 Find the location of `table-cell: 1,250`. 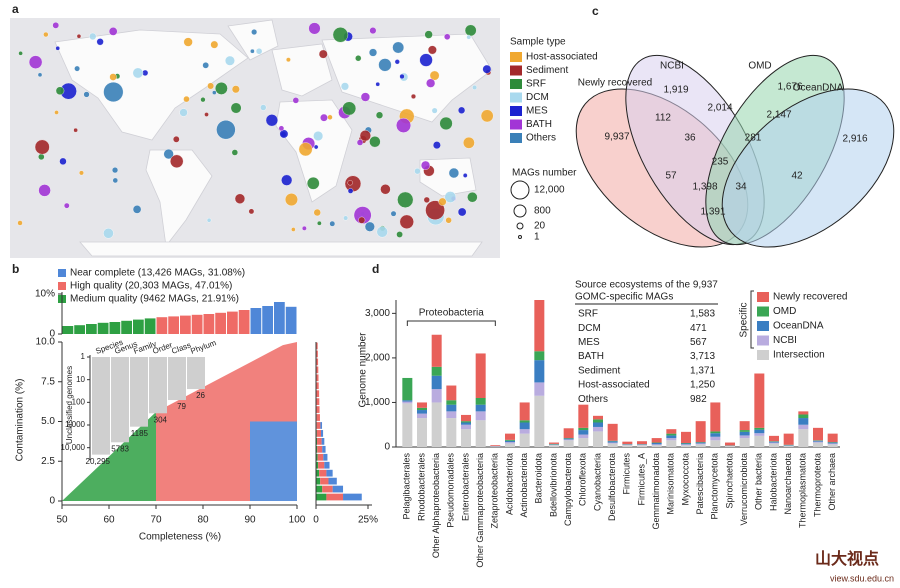

table-cell: 1,250 is located at coordinates (702, 385).